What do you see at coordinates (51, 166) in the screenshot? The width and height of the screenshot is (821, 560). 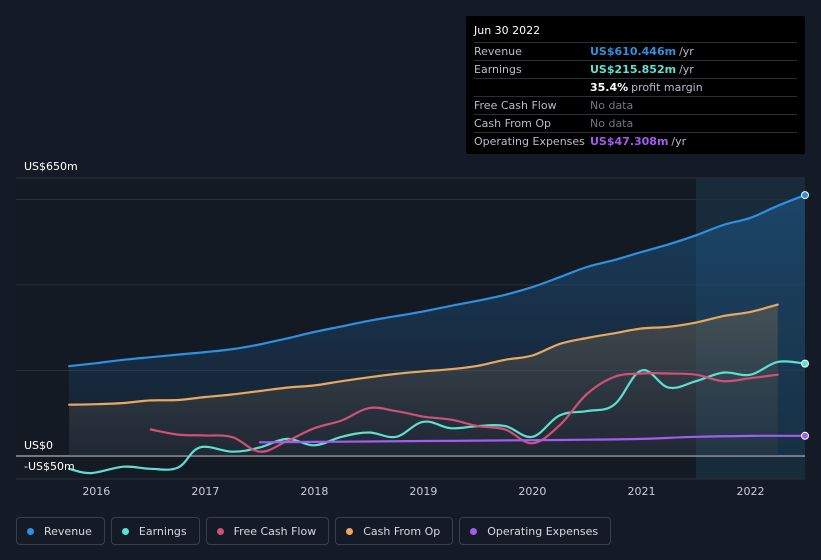 I see `y-axis-top-label: US$650m` at bounding box center [51, 166].